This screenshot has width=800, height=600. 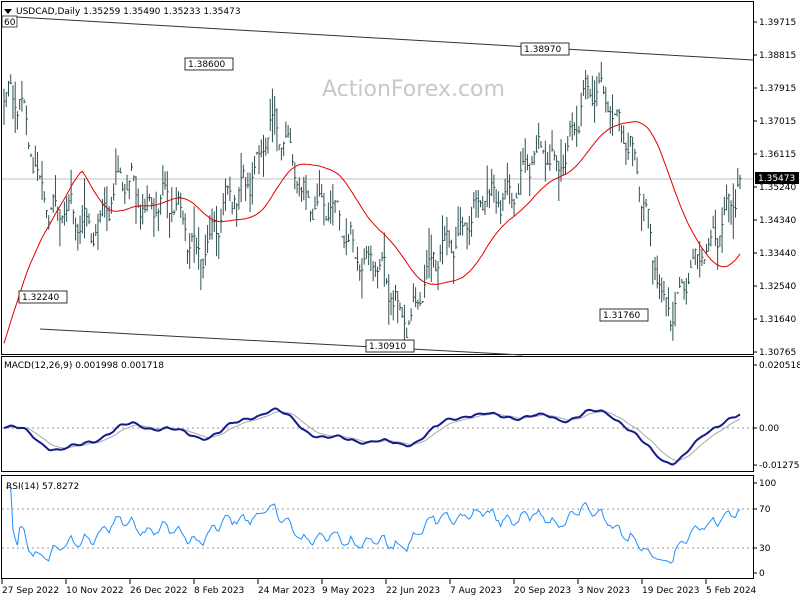 I want to click on x-tick-label: 19 Dec 2023, so click(x=671, y=591).